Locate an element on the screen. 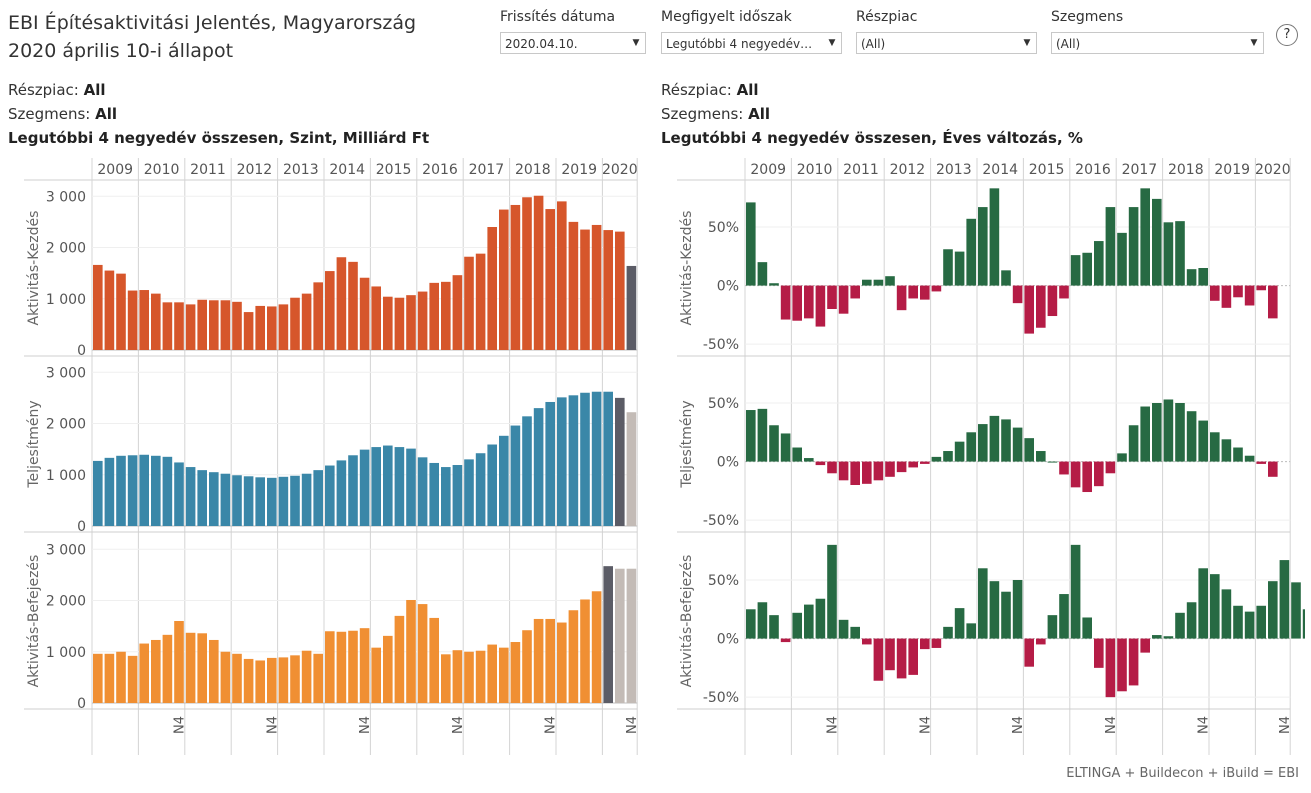 The height and width of the screenshot is (793, 1311). help-button: ? is located at coordinates (1287, 35).